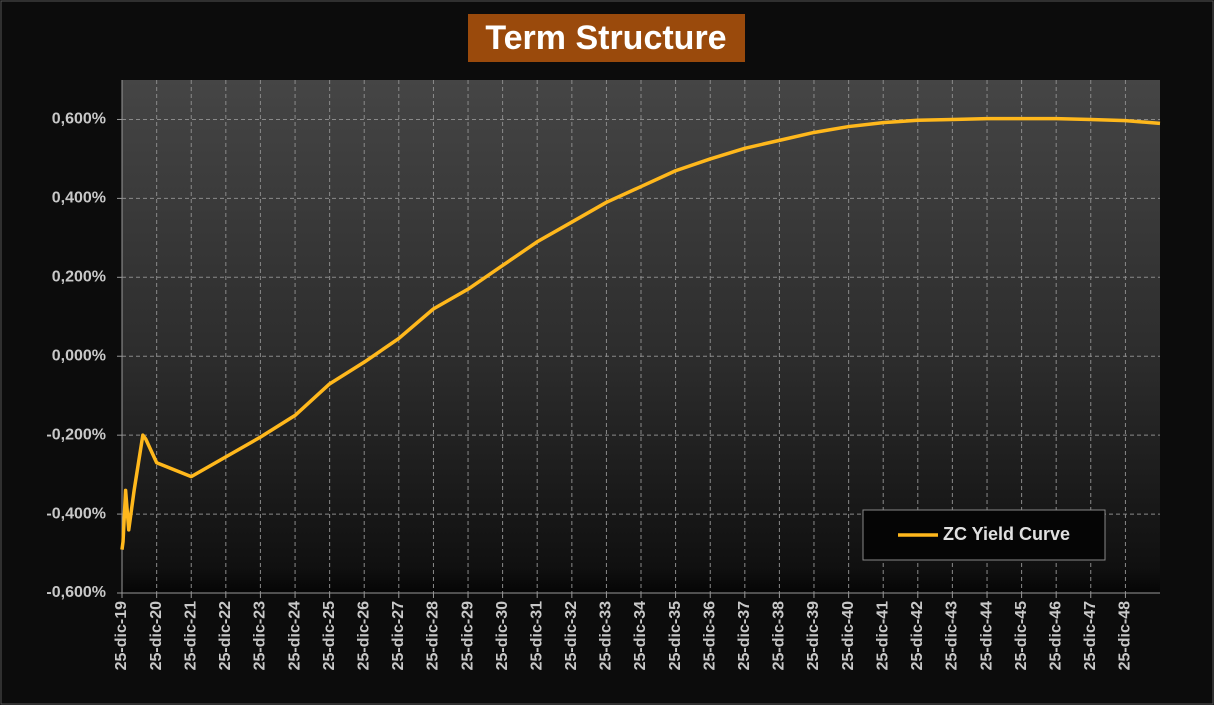 This screenshot has width=1214, height=705. What do you see at coordinates (1055, 635) in the screenshot?
I see `x-tick-label: 25-dic-46` at bounding box center [1055, 635].